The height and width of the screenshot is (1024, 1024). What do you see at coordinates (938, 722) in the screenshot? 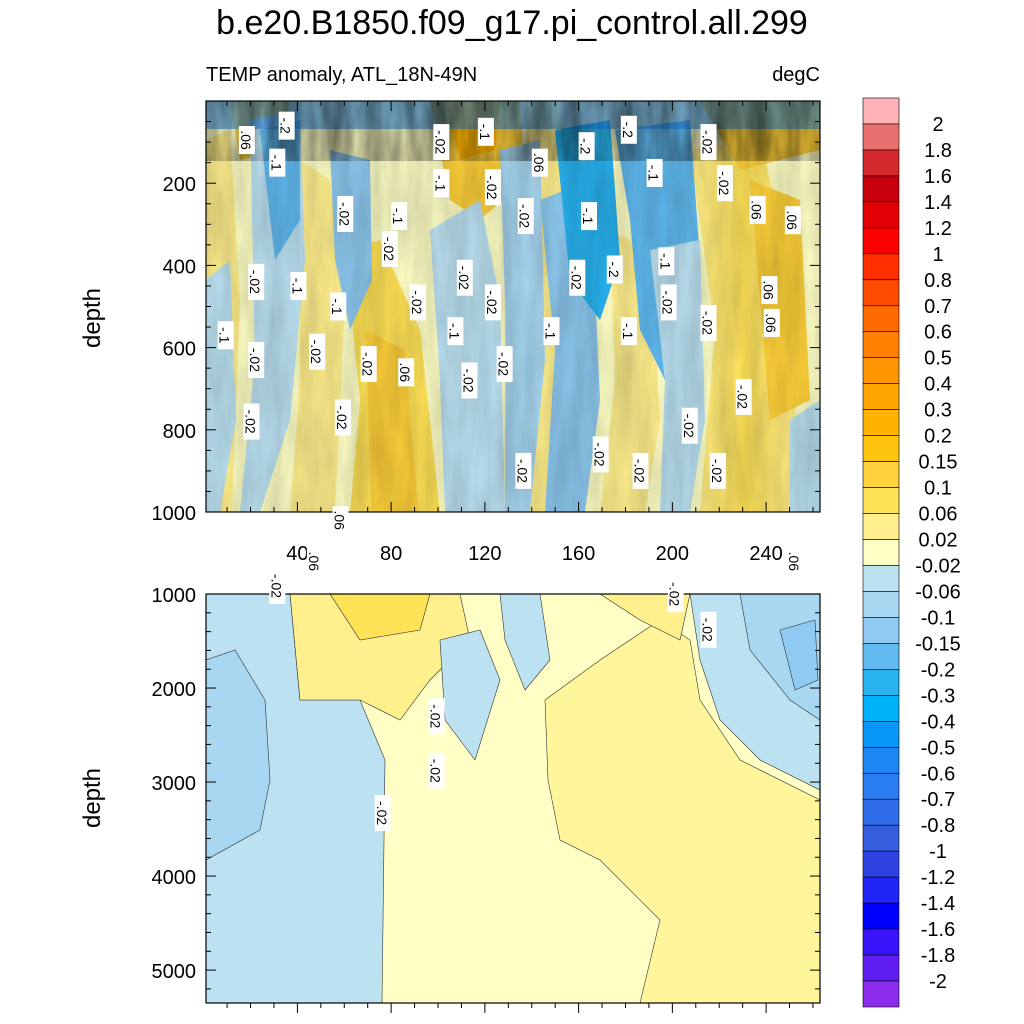
I see `colorbar-label: -0.4` at bounding box center [938, 722].